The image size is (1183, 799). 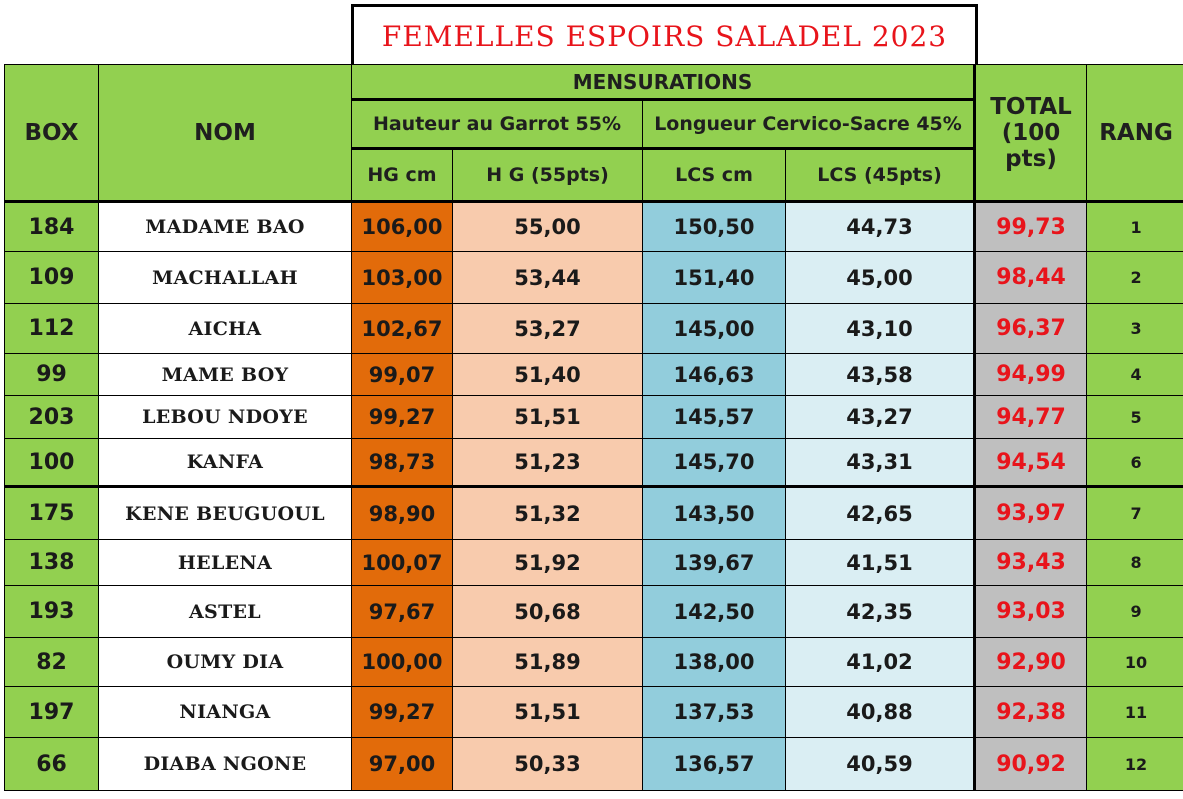 I want to click on hg-cm-cell: 100,07, so click(x=402, y=562).